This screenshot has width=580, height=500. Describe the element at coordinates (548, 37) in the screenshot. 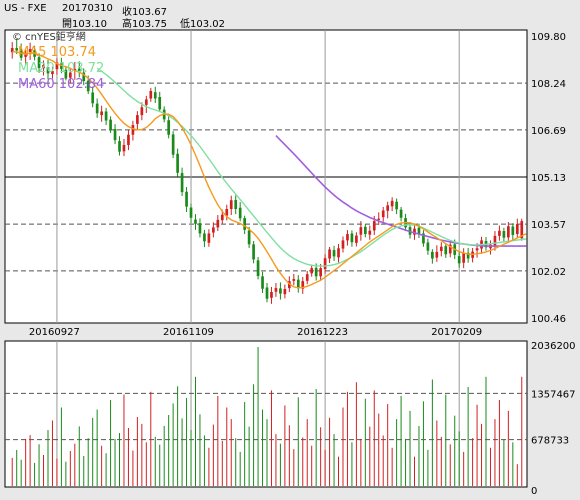

I see `price-y-tick-label: 109.80` at that location.